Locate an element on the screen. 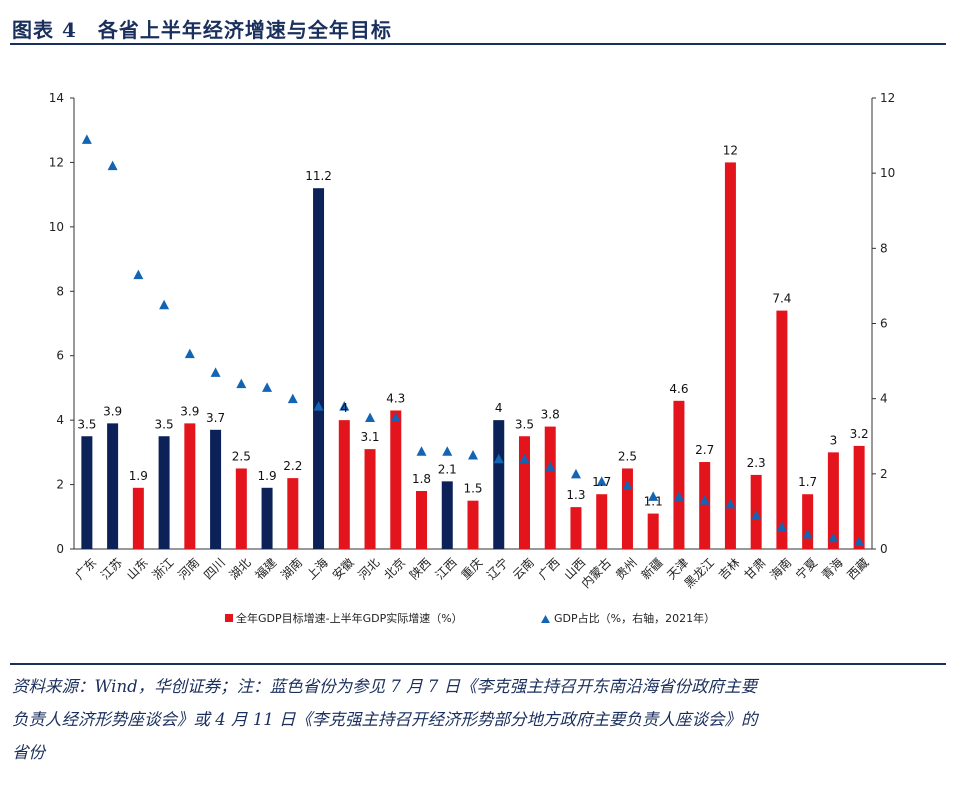  category-label: 贵州 is located at coordinates (626, 568).